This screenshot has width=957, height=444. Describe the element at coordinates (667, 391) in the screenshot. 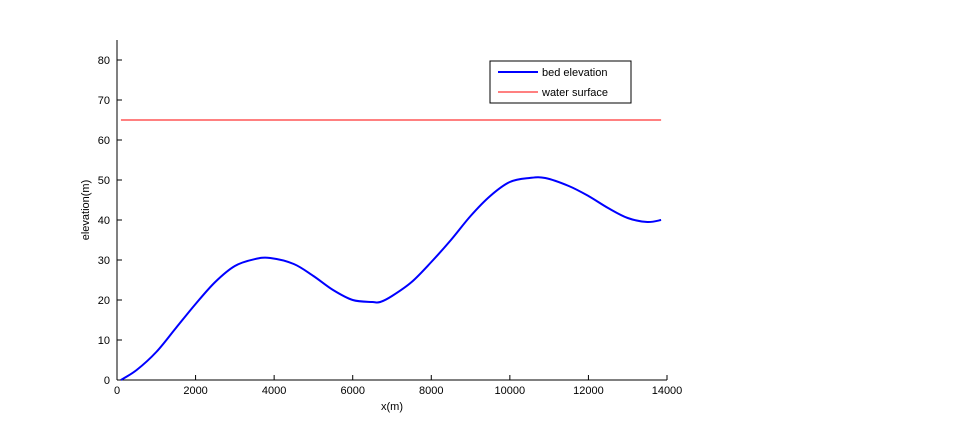

I see `x-tick-label: 14000` at that location.